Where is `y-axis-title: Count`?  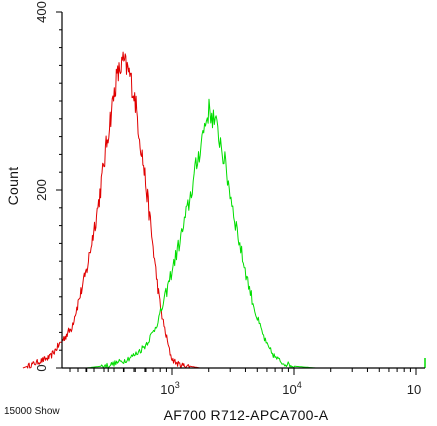 y-axis-title: Count is located at coordinates (13, 186).